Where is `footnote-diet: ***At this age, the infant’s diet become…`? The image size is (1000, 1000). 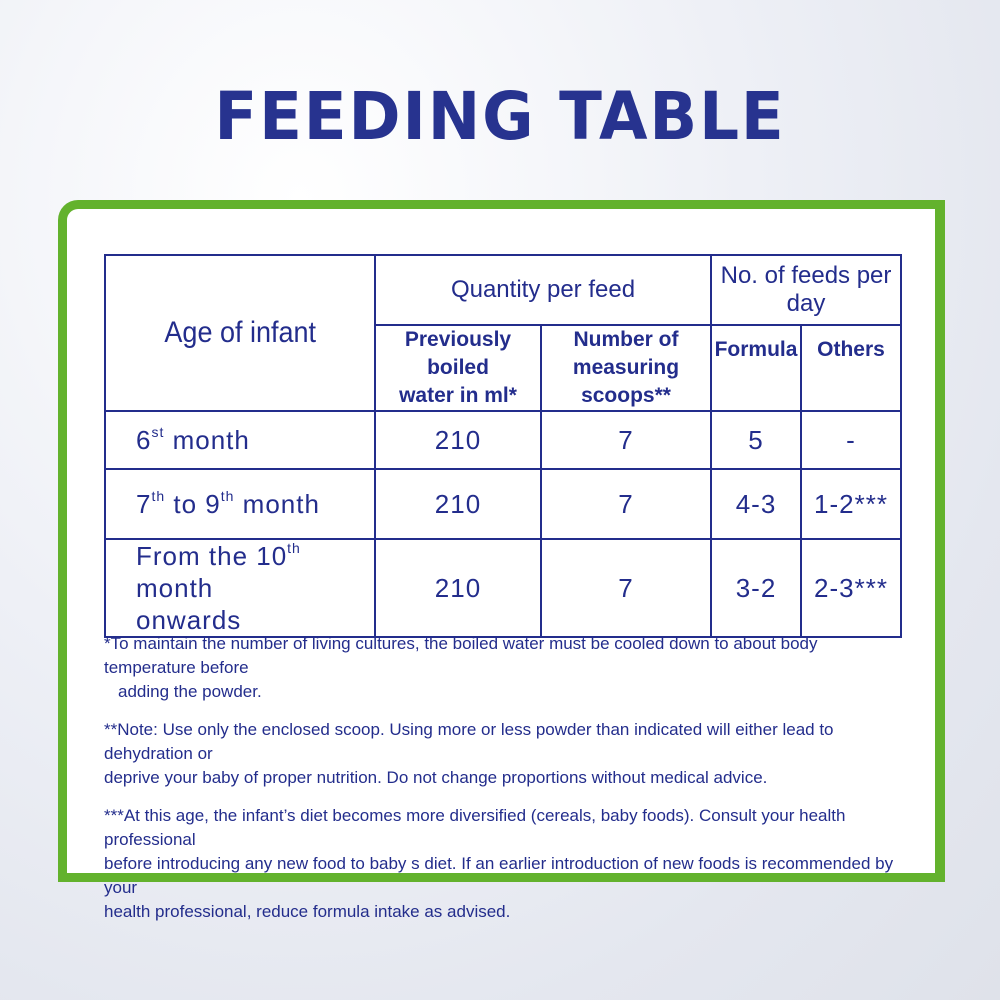
footnote-diet: ***At this age, the infant’s diet become… is located at coordinates (499, 863).